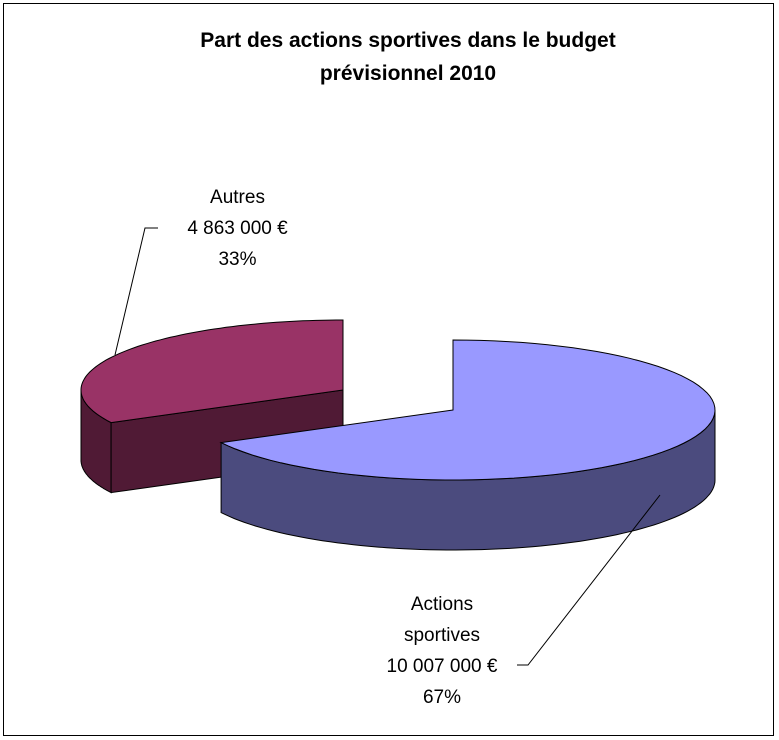  Describe the element at coordinates (237, 197) in the screenshot. I see `category-label: Autres` at that location.